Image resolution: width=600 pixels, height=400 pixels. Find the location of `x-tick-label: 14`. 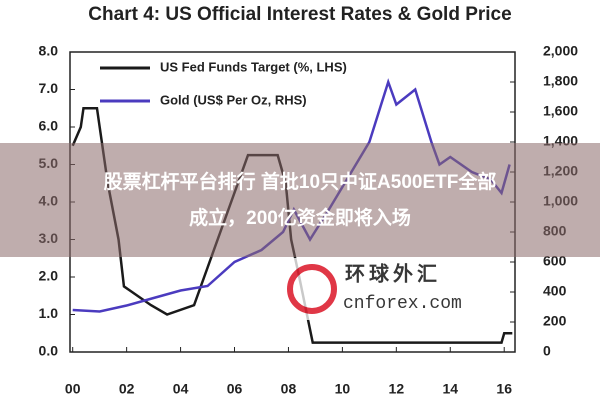

x-tick-label: 14 is located at coordinates (450, 389).